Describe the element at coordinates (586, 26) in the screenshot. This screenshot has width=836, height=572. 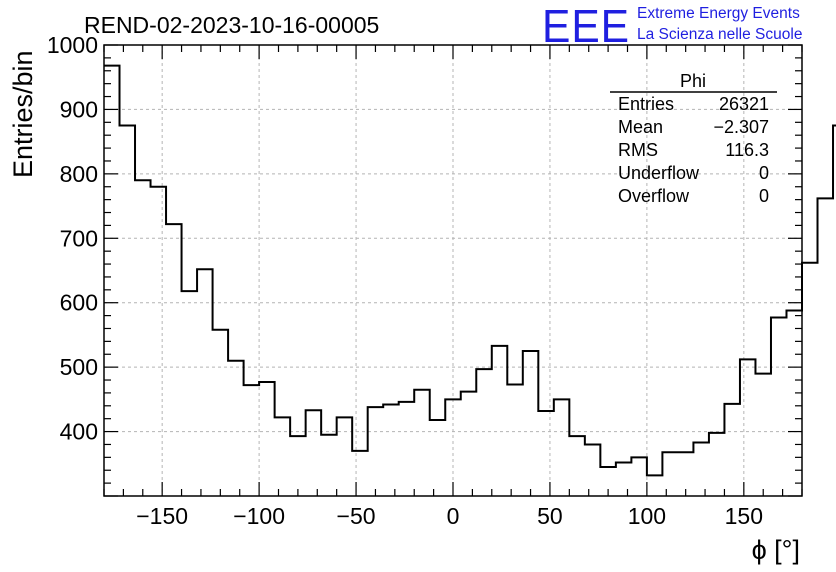
I see `eee-logo-icon: EEE` at that location.